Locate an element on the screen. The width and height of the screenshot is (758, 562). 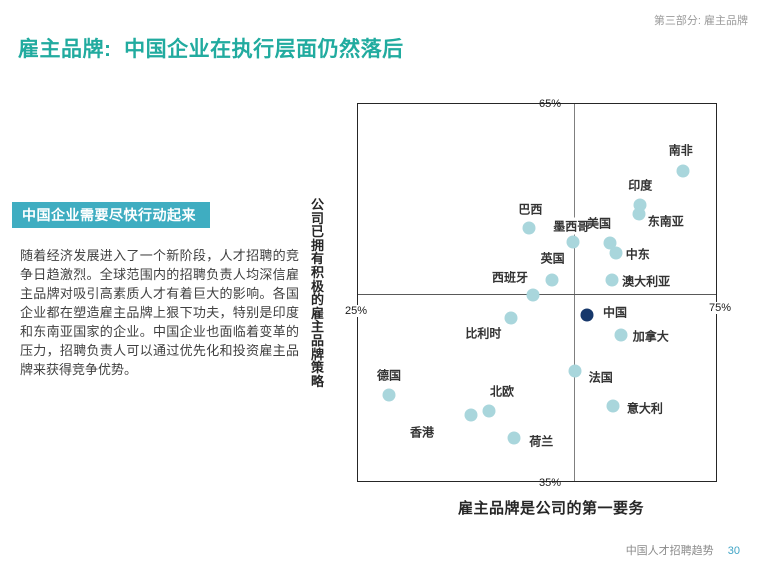
data-point-label: 香港 is located at coordinates (422, 432).